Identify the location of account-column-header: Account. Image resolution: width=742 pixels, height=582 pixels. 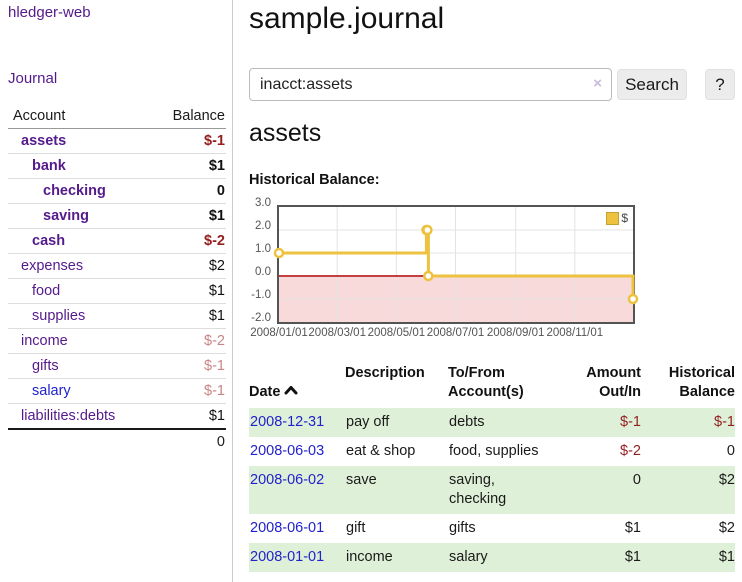
(39, 116).